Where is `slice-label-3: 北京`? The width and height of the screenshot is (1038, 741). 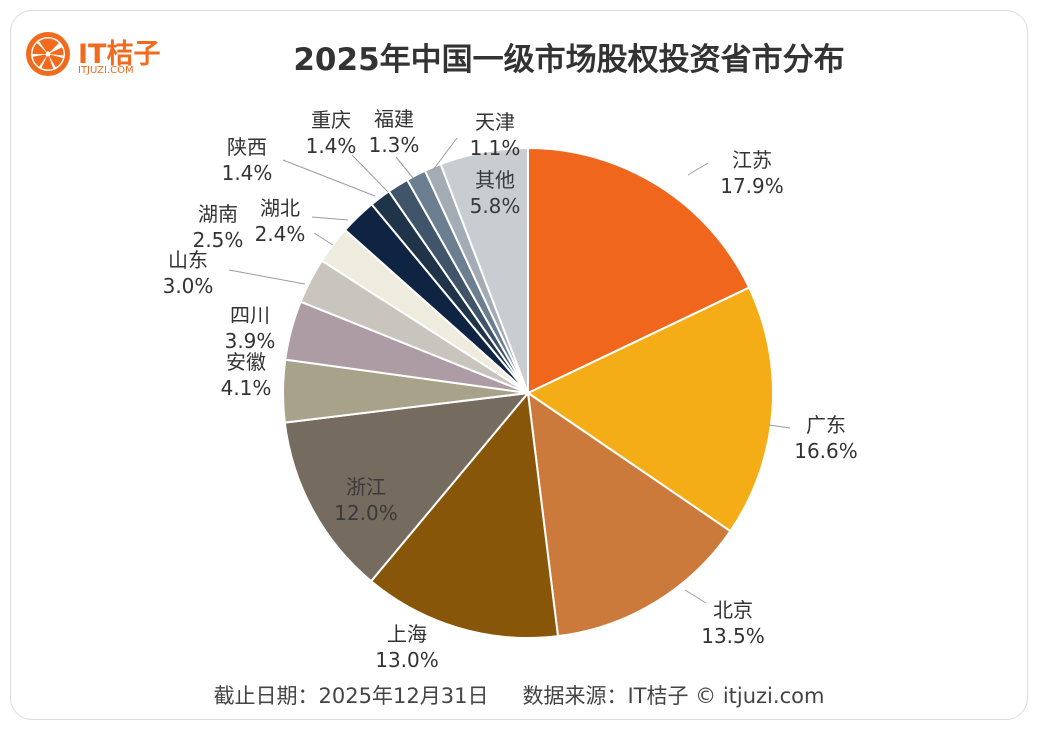
slice-label-3: 北京 is located at coordinates (733, 610).